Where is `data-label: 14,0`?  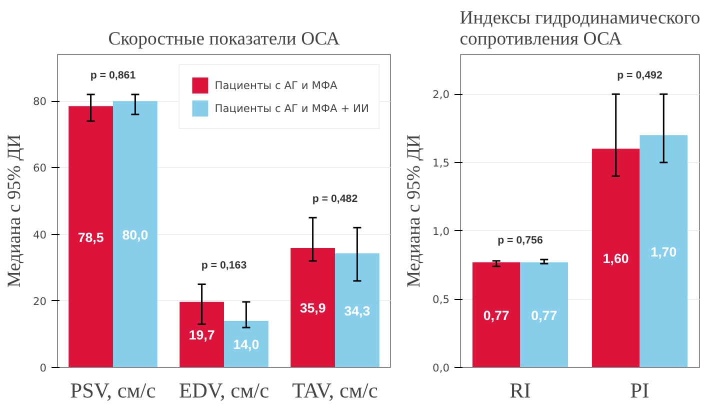 data-label: 14,0 is located at coordinates (246, 344).